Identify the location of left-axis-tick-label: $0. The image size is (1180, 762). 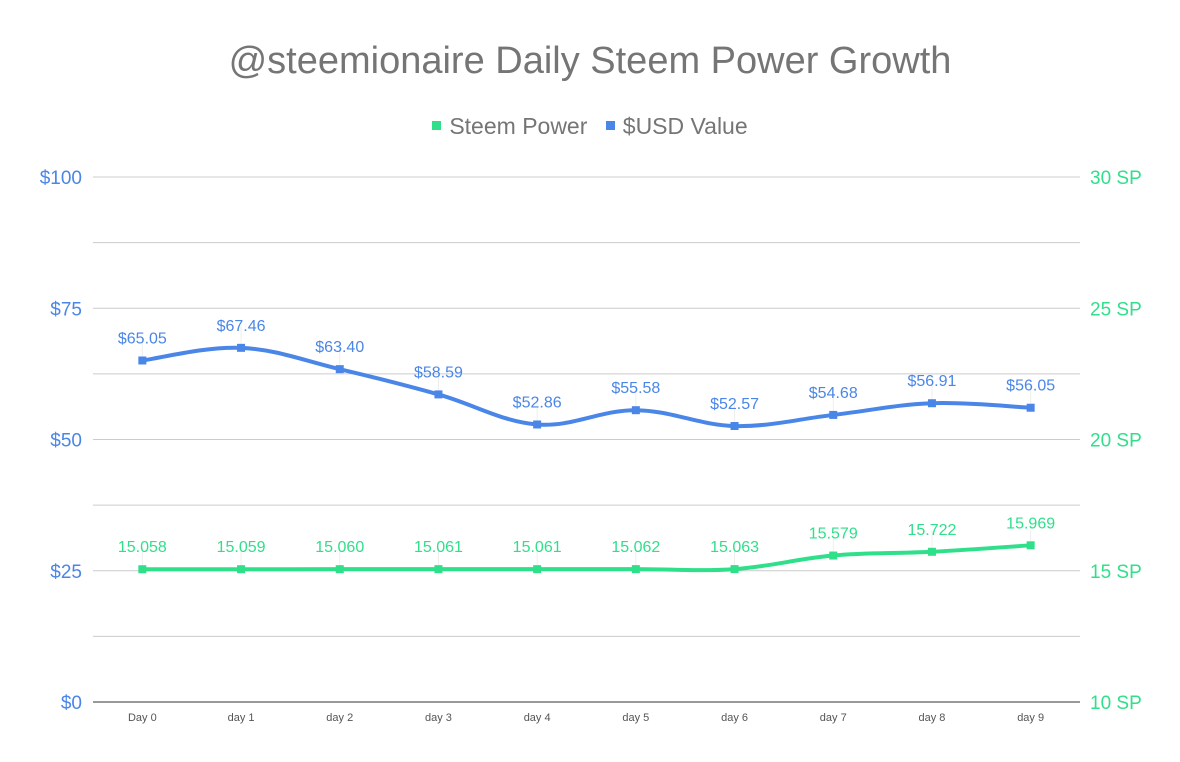
(71, 703).